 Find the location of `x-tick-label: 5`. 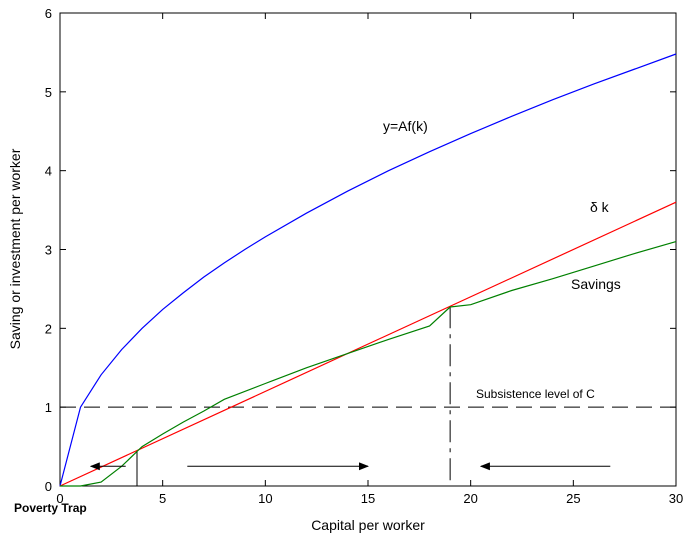

x-tick-label: 5 is located at coordinates (162, 498).